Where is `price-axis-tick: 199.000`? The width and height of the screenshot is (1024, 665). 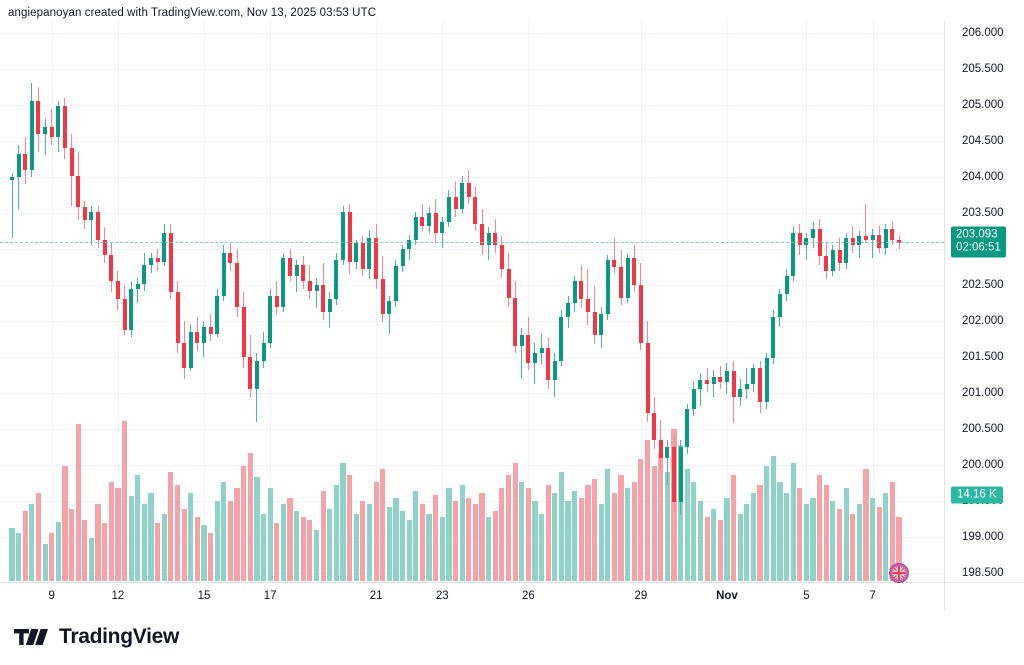
price-axis-tick: 199.000 is located at coordinates (983, 537).